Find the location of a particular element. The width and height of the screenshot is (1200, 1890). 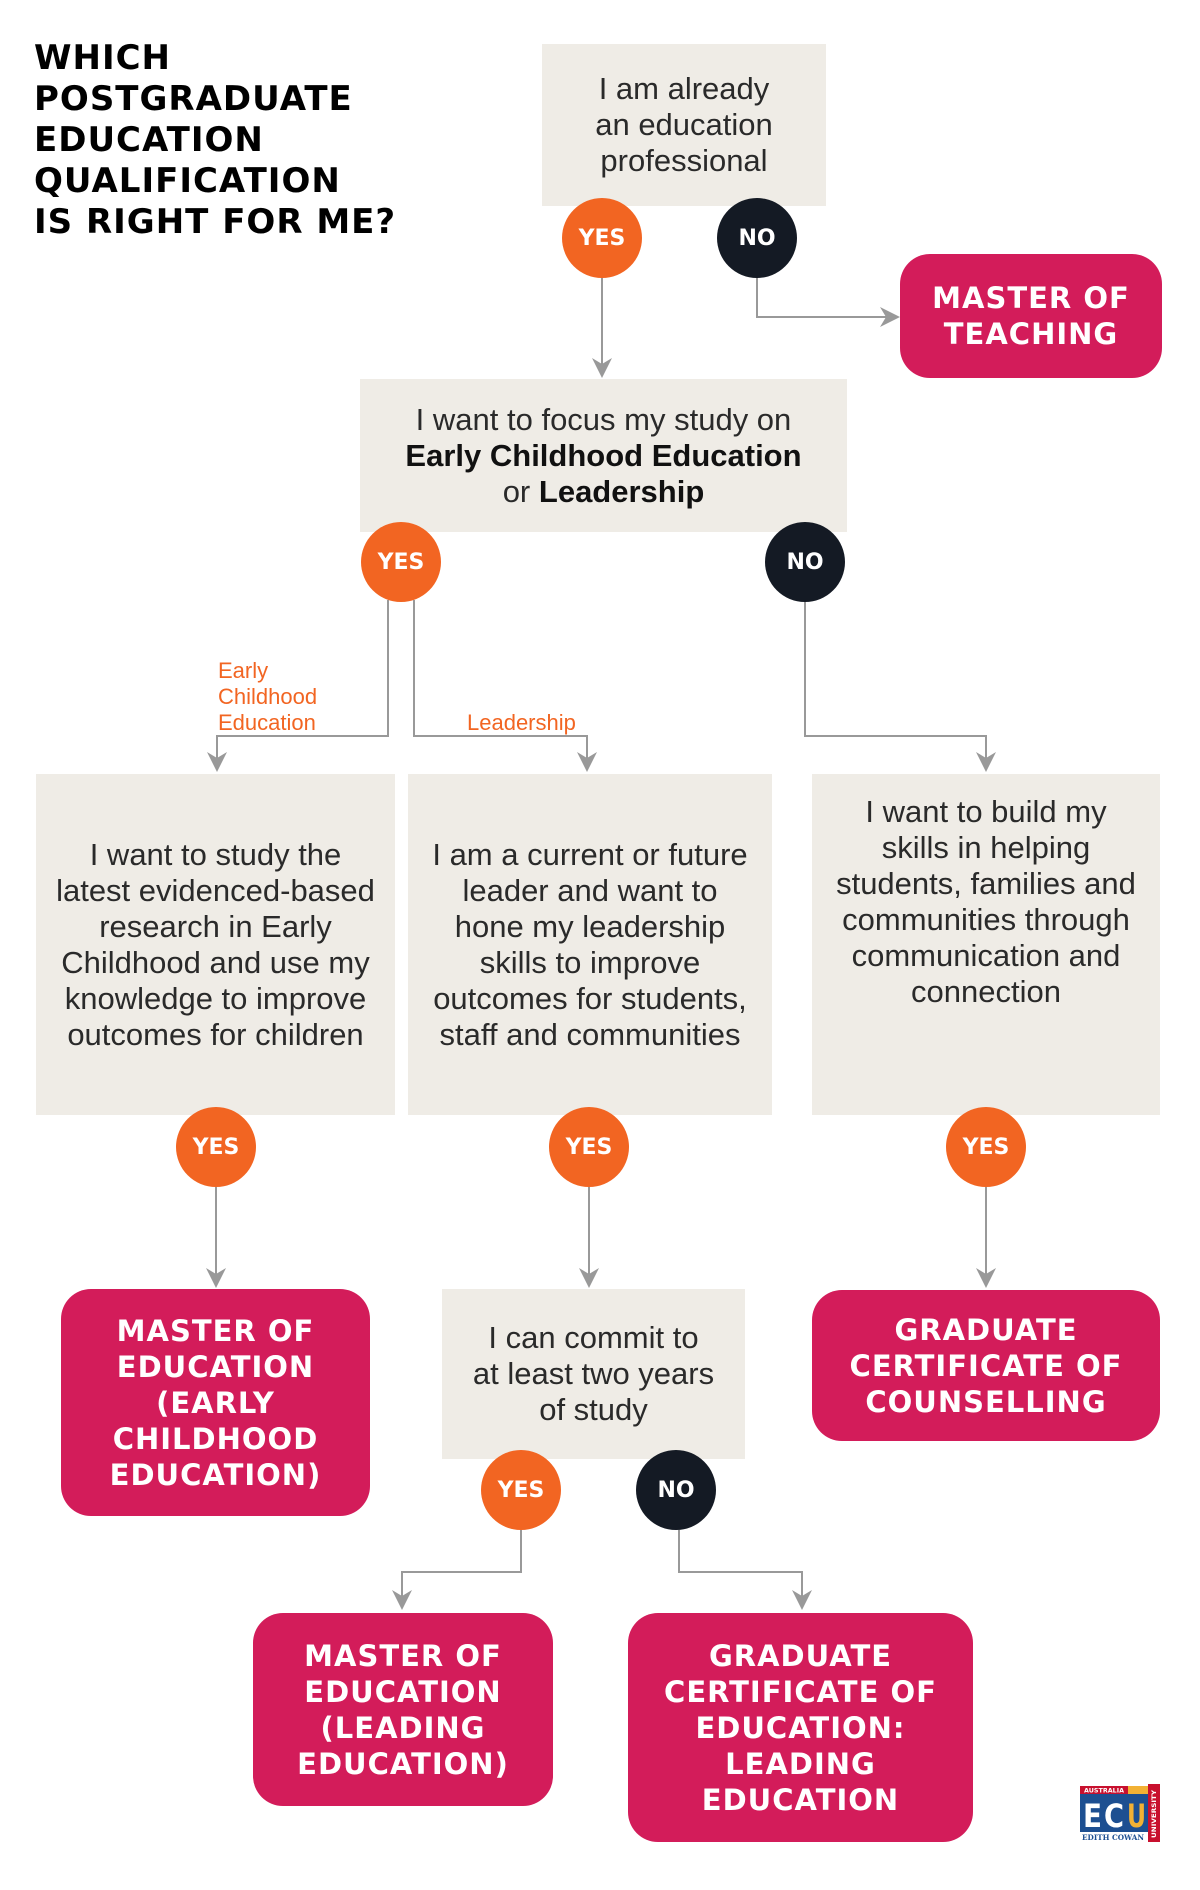

result-grad-cert-counselling: GRADUATE CERTIFICATE OF COUNSELLING is located at coordinates (986, 1365).